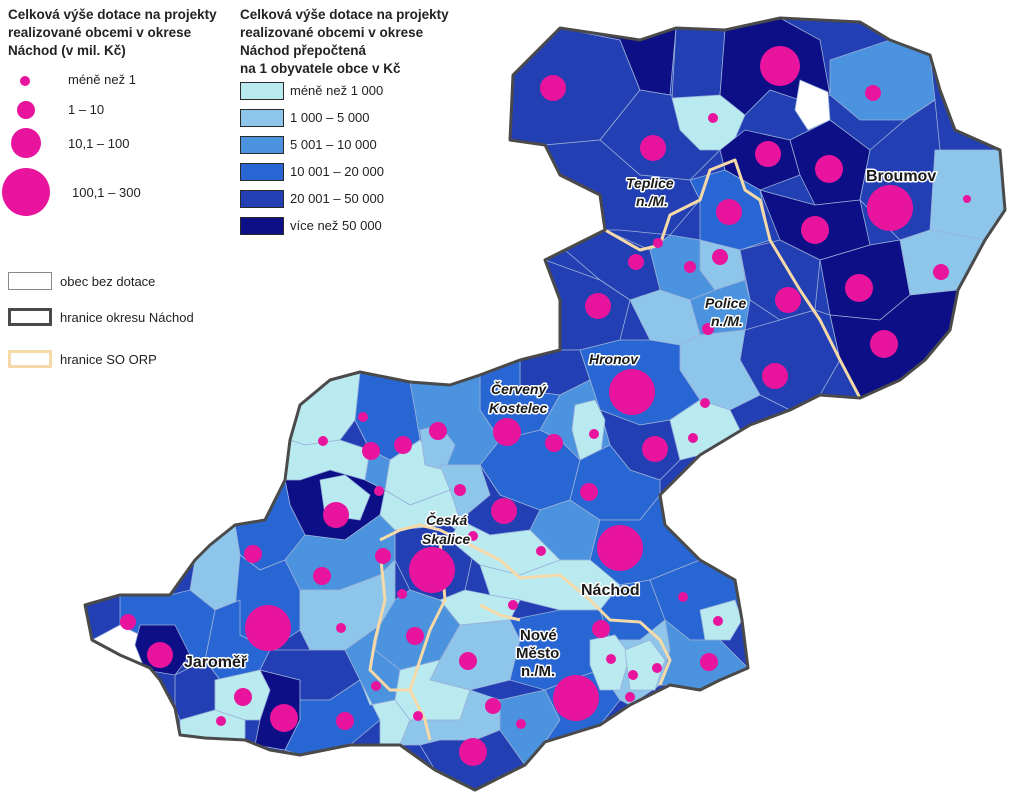 The width and height of the screenshot is (1024, 800). What do you see at coordinates (112, 14) in the screenshot?
I see `legend-dotation-title-line: Celková výše dotace na projekty` at bounding box center [112, 14].